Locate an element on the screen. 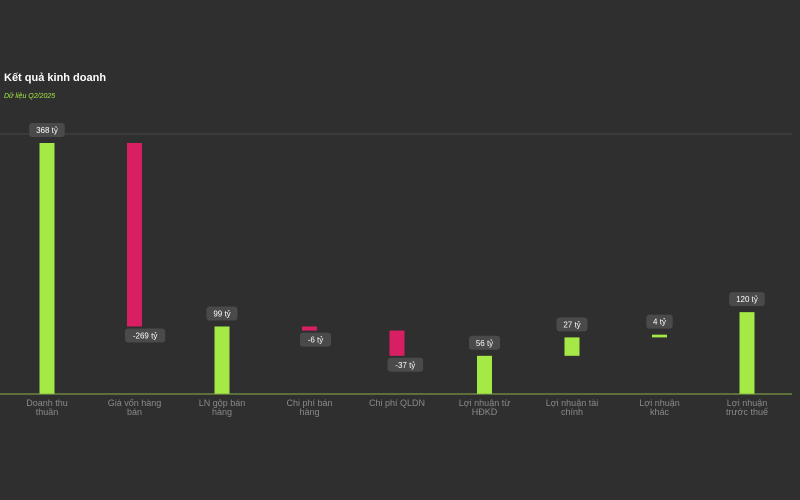  value-label-6: 27 tỷ is located at coordinates (572, 324).